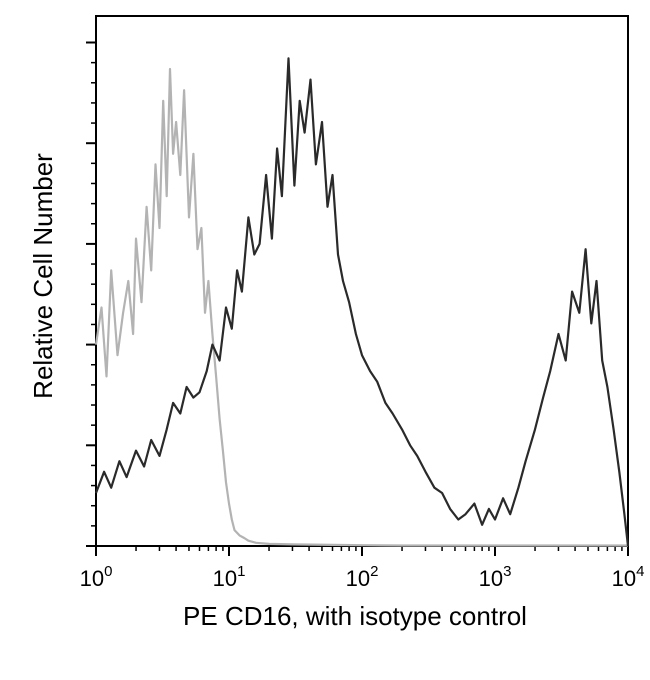 The width and height of the screenshot is (650, 680). What do you see at coordinates (628, 577) in the screenshot?
I see `x-tick-label: 10⁴` at bounding box center [628, 577].